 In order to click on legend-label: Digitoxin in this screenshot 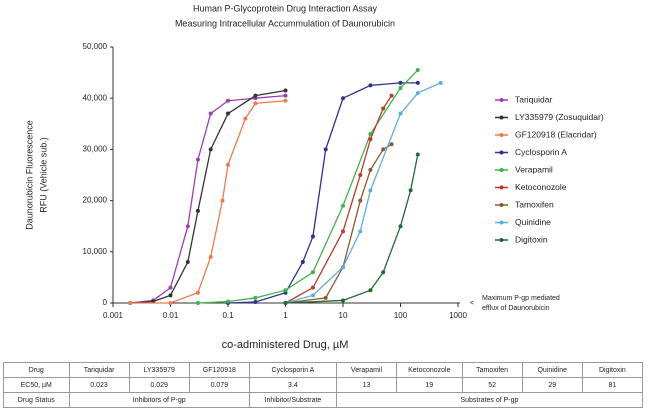, I will do `click(531, 239)`.